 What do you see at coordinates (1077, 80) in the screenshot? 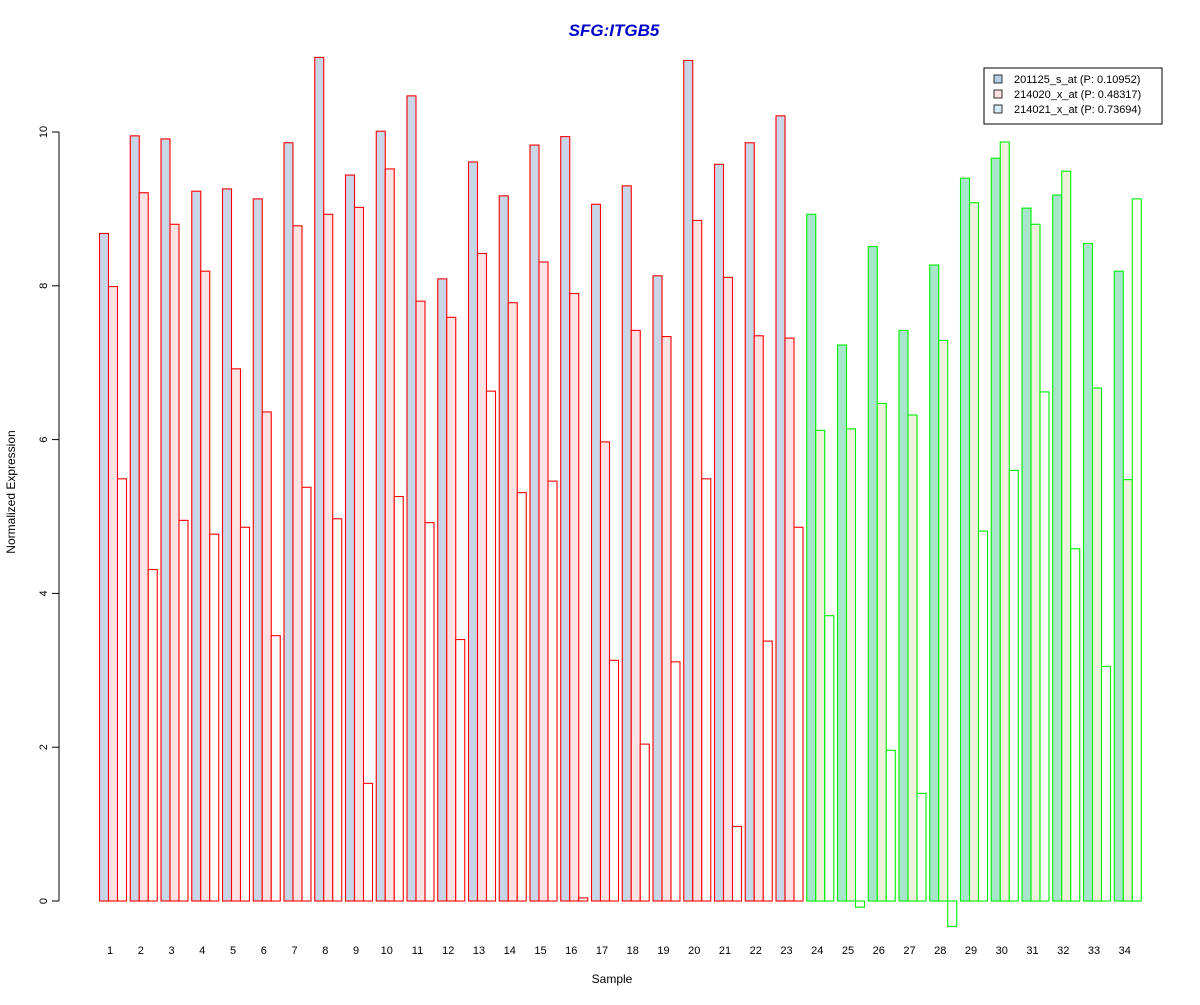
I see `legend-label: 201125_s_at (P: 0.10952)` at bounding box center [1077, 80].